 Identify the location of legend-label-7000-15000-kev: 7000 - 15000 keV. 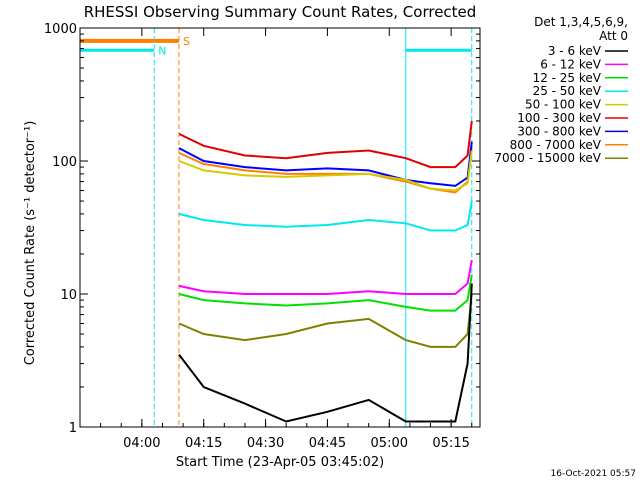
(547, 158).